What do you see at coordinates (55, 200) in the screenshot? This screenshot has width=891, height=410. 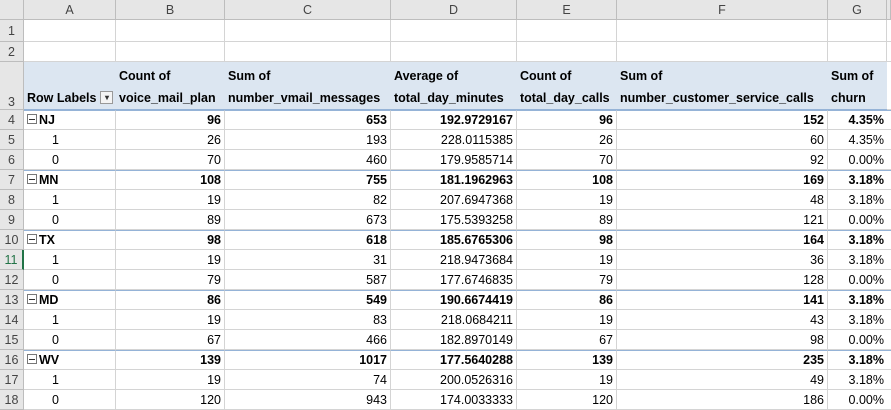 I see `label-text: 1` at bounding box center [55, 200].